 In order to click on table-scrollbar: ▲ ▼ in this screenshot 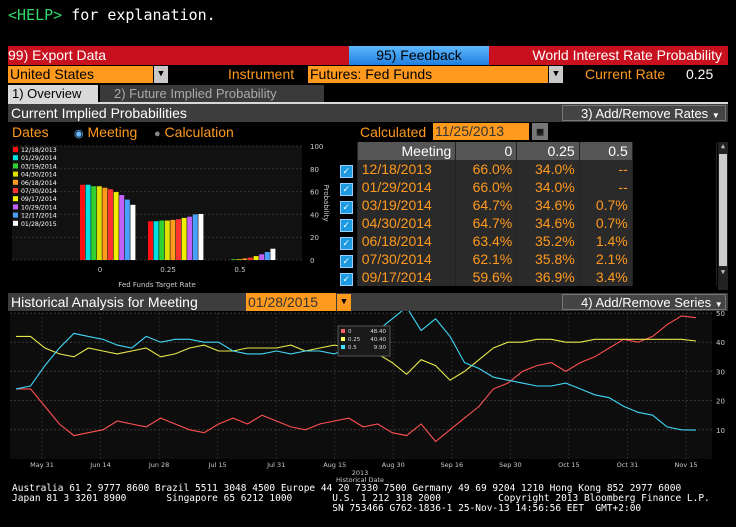, I will do `click(723, 216)`.